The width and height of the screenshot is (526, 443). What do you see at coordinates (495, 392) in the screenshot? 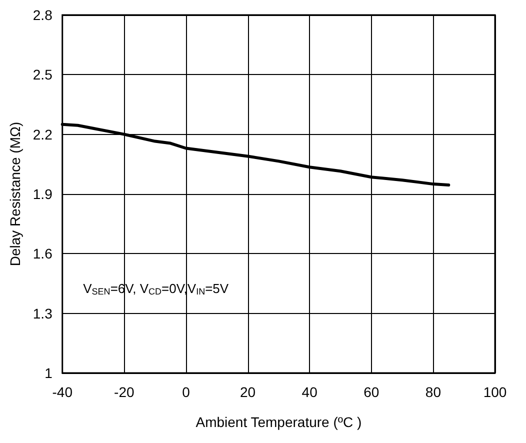
I see `x-tick-label: 100` at bounding box center [495, 392].